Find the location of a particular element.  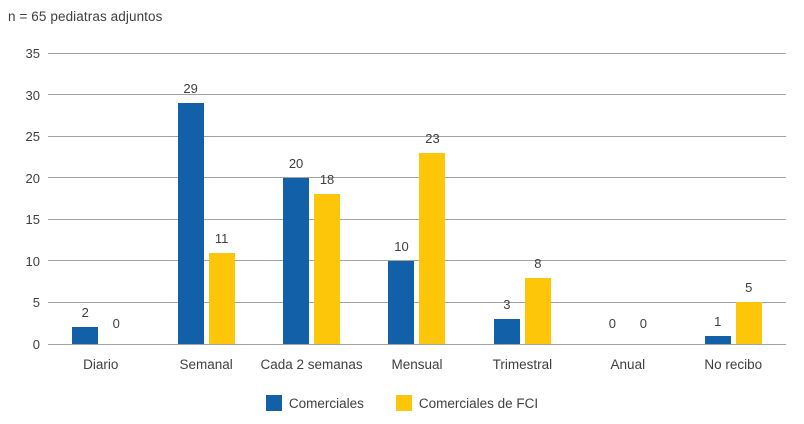

value-label: 1 is located at coordinates (718, 321).